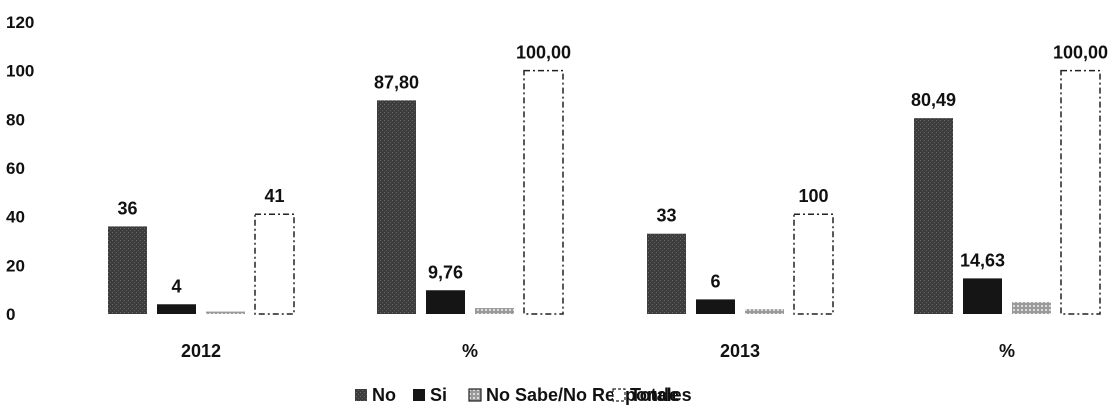  Describe the element at coordinates (666, 216) in the screenshot. I see `data-label: 33` at that location.